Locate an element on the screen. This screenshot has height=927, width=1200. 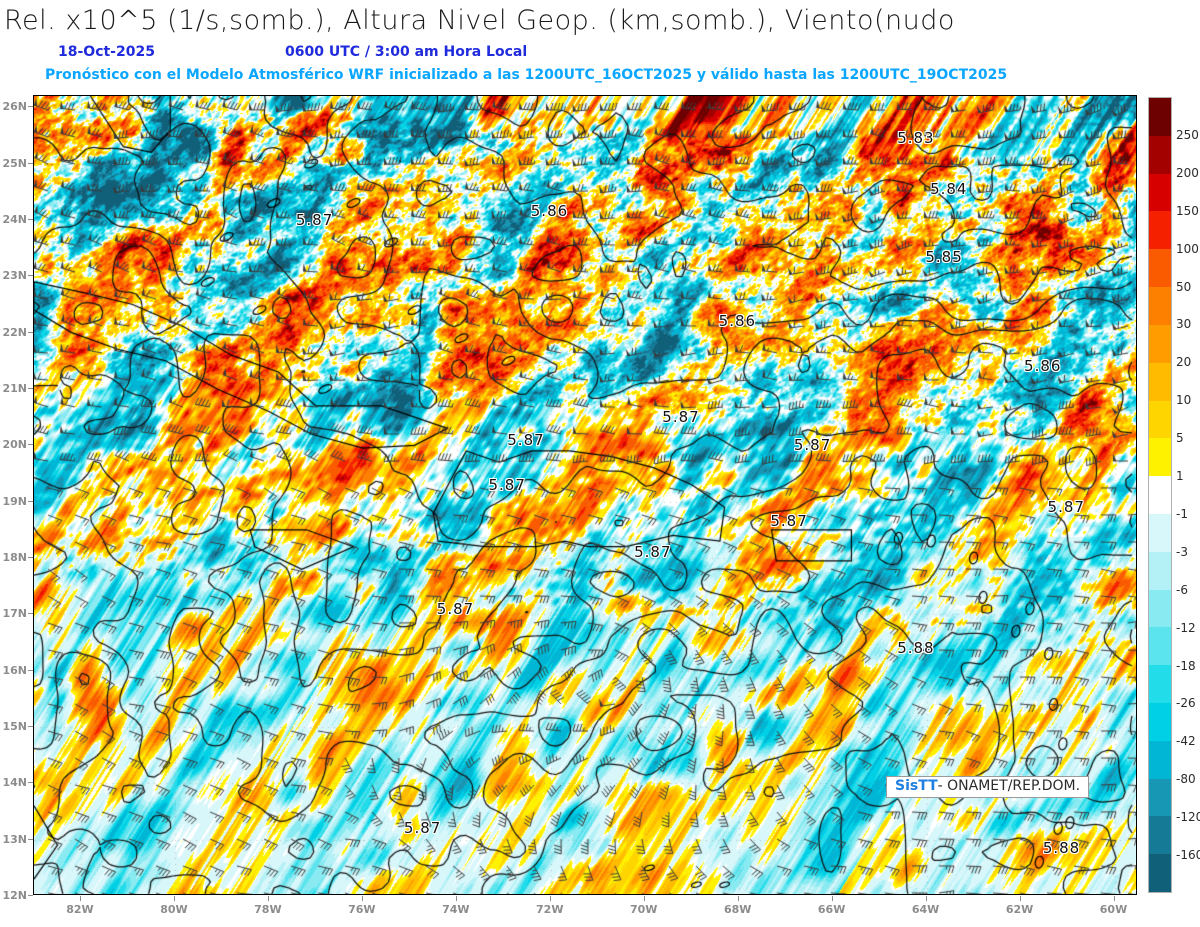
lat-tick-label: 18N is located at coordinates (14, 557).